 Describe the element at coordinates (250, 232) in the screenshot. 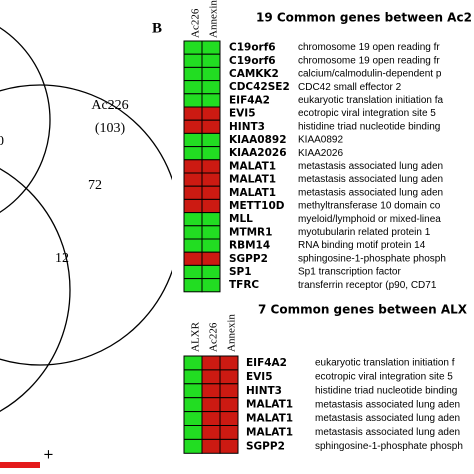

I see `gene-name: MTMR1` at that location.